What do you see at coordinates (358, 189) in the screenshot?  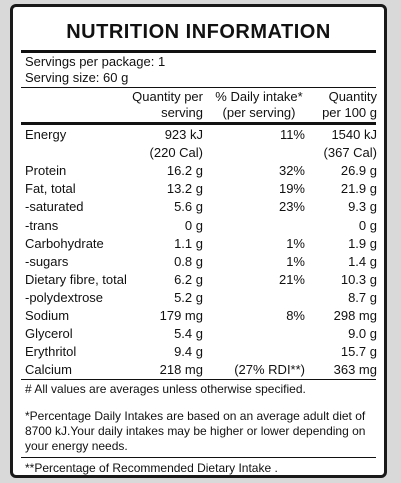 I see `nutrient-per-100g: 21.9 g` at bounding box center [358, 189].